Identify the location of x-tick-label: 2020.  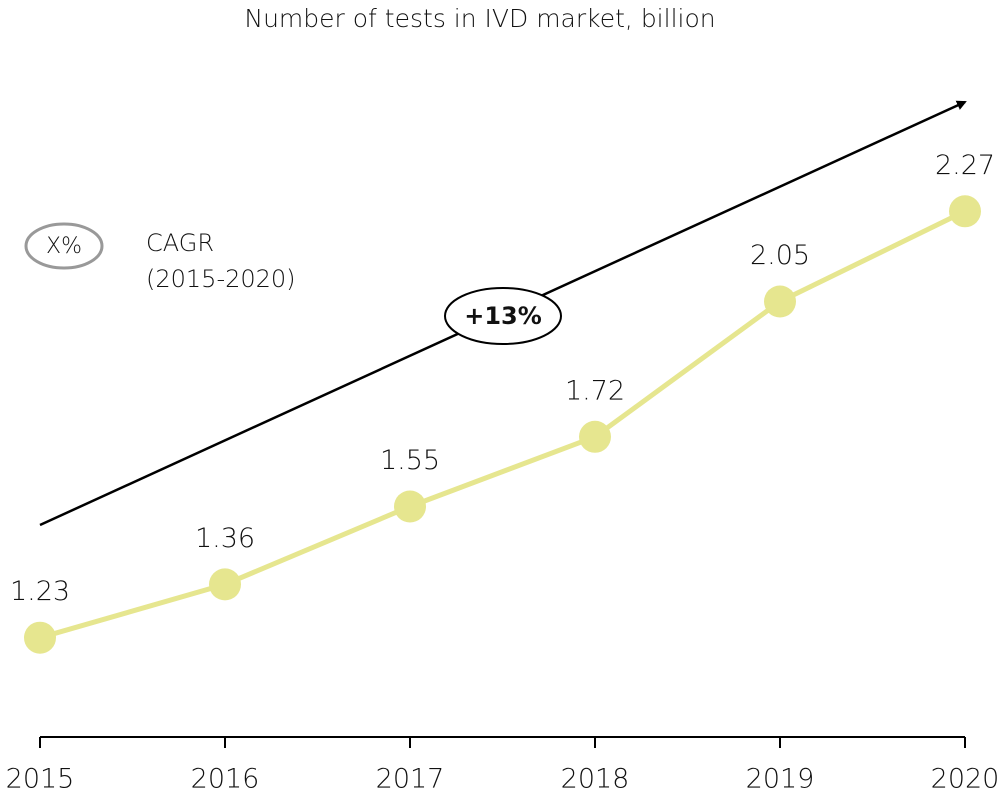
(965, 779).